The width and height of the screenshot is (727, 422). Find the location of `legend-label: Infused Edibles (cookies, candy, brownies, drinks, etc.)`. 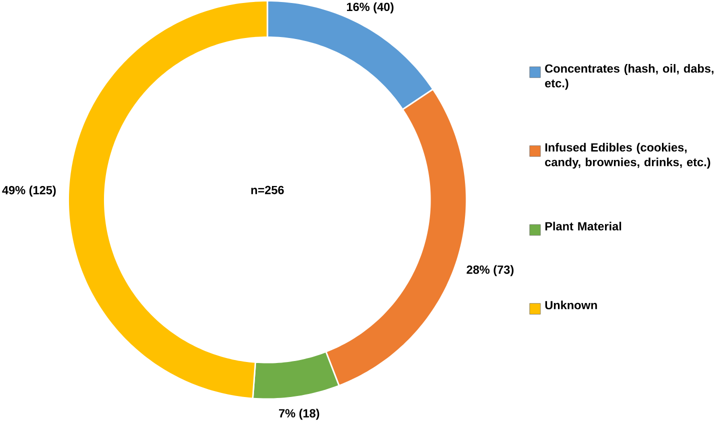

legend-label: Infused Edibles (cookies, candy, brownies, drinks, etc.) is located at coordinates (627, 156).